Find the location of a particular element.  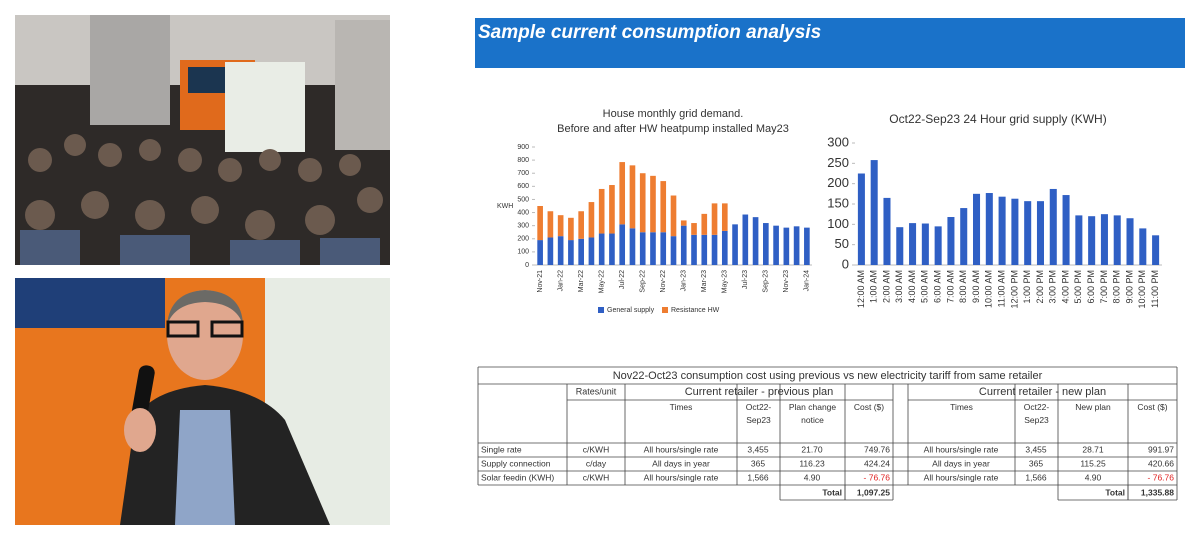

y-tick-label: 300 is located at coordinates (523, 226).